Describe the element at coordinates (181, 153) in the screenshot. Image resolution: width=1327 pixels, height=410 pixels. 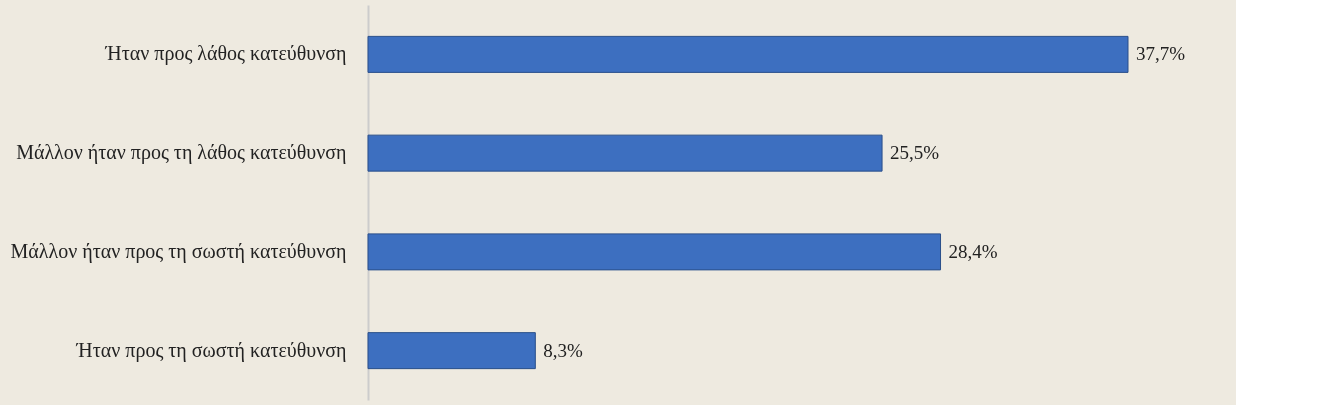
I see `y-tick-label: Μάλλον ήταν προς τη λάθος κατεύθυνση` at that location.